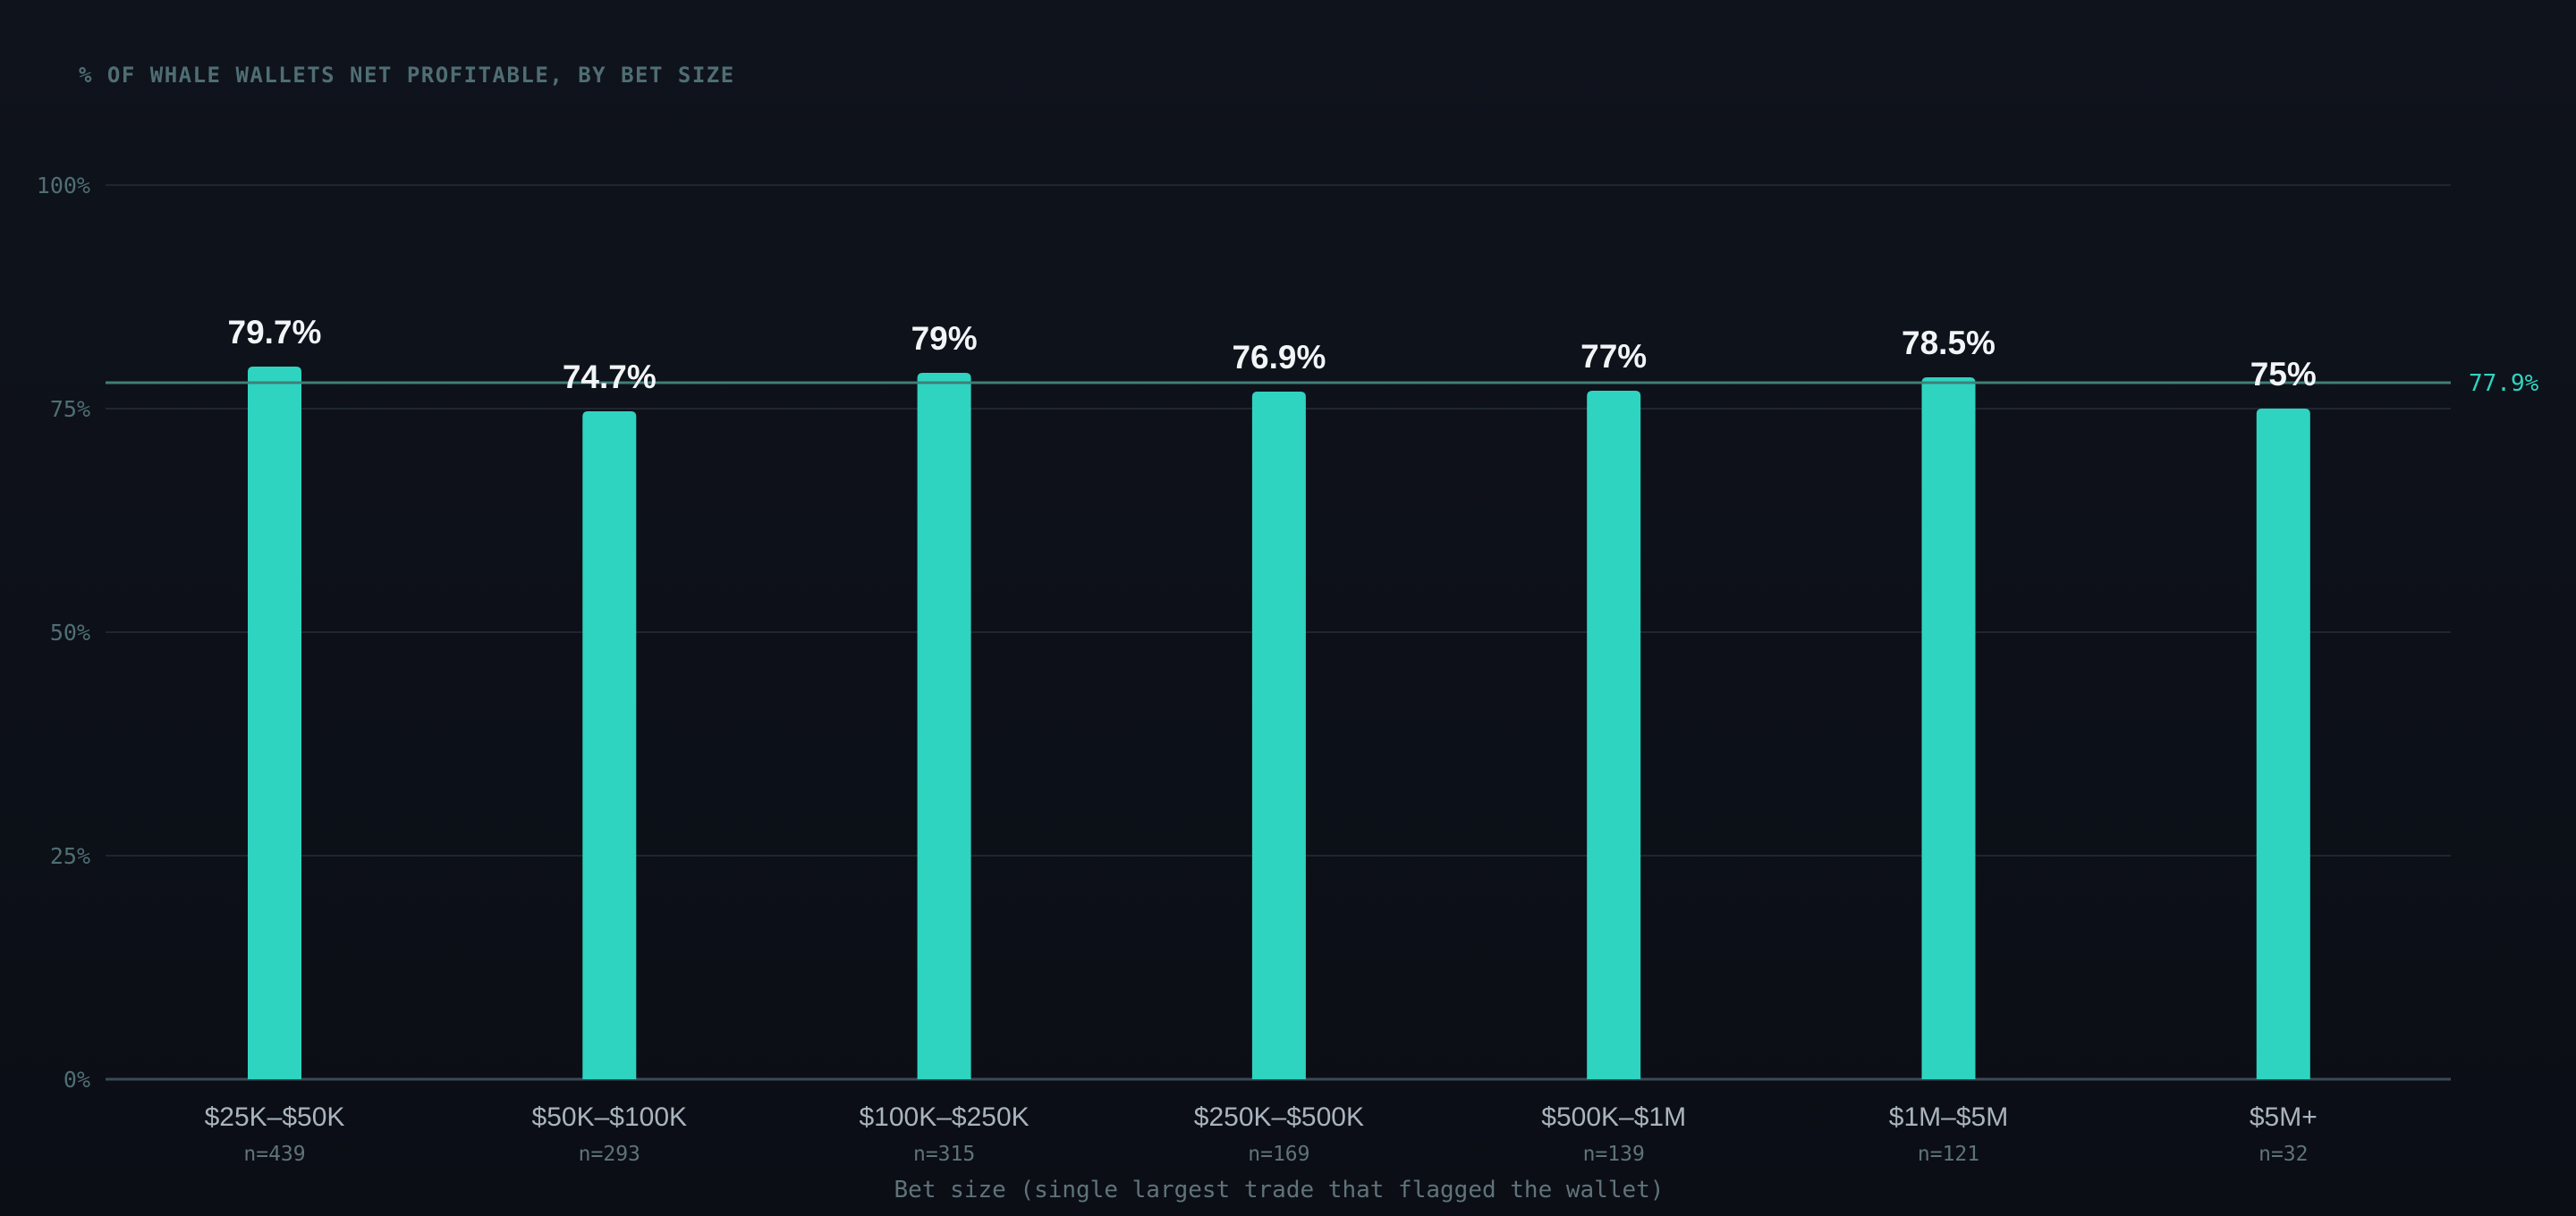  I want to click on x-category-label: $25K–$50K, so click(275, 1117).